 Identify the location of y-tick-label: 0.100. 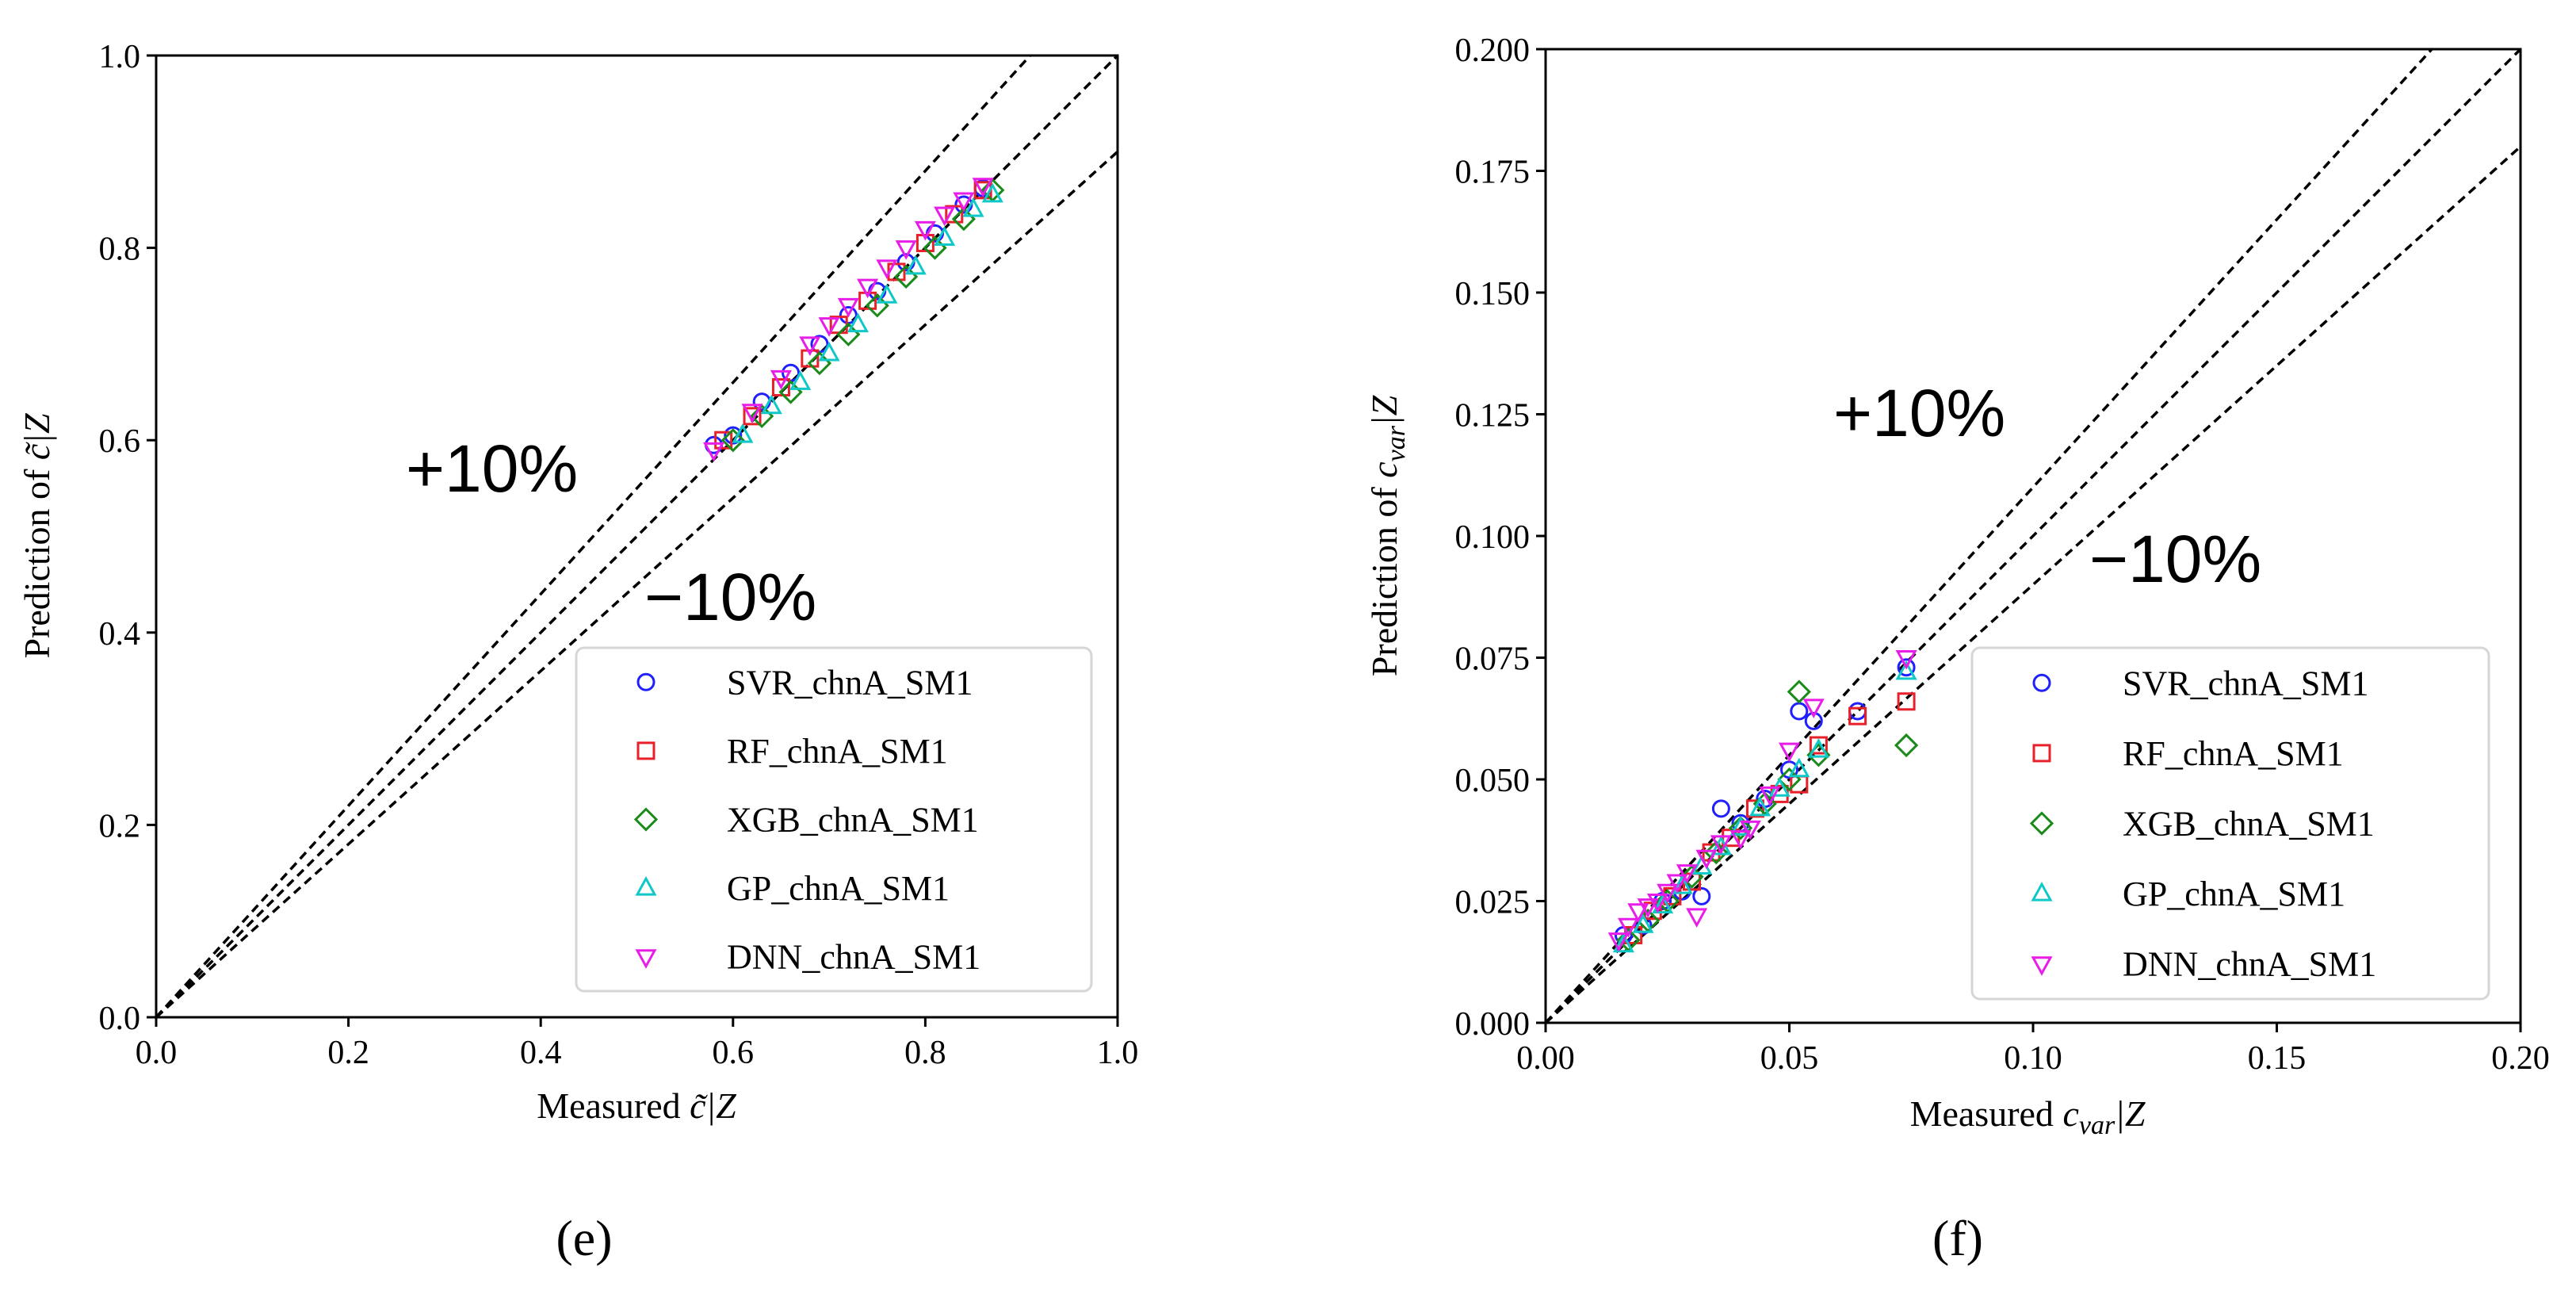
(1493, 537).